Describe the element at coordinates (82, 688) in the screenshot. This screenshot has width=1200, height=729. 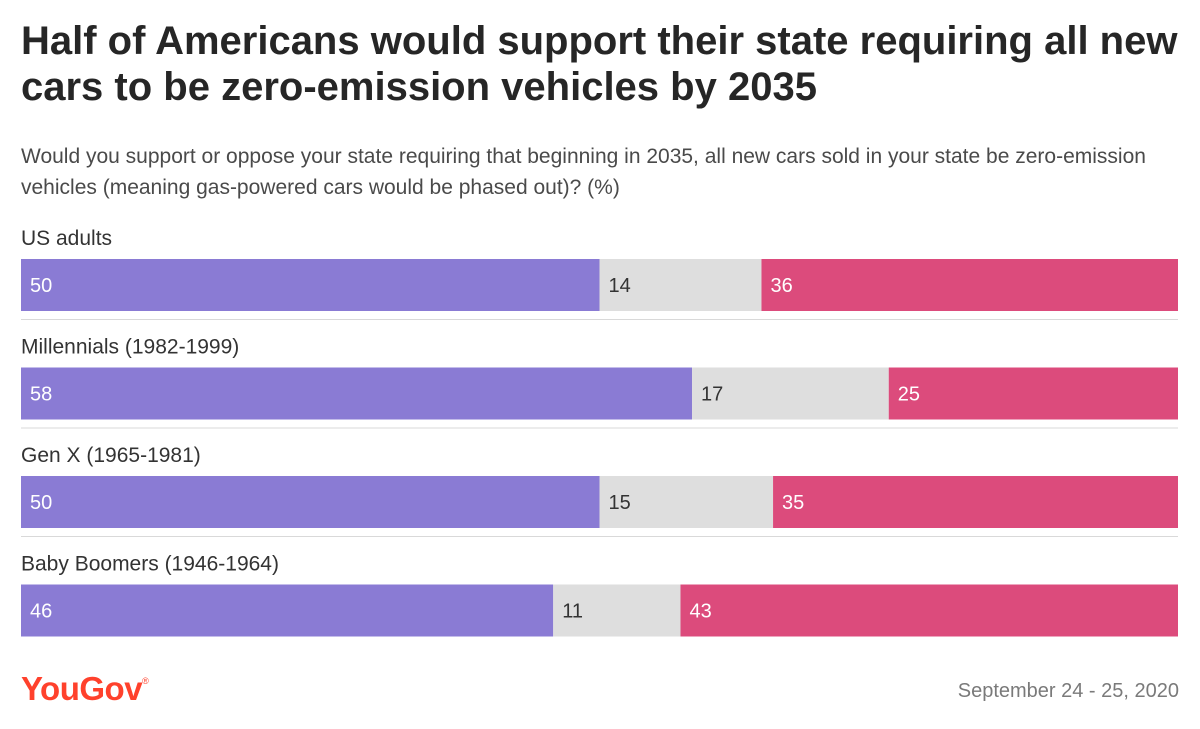
I see `brand-name: YouGov` at that location.